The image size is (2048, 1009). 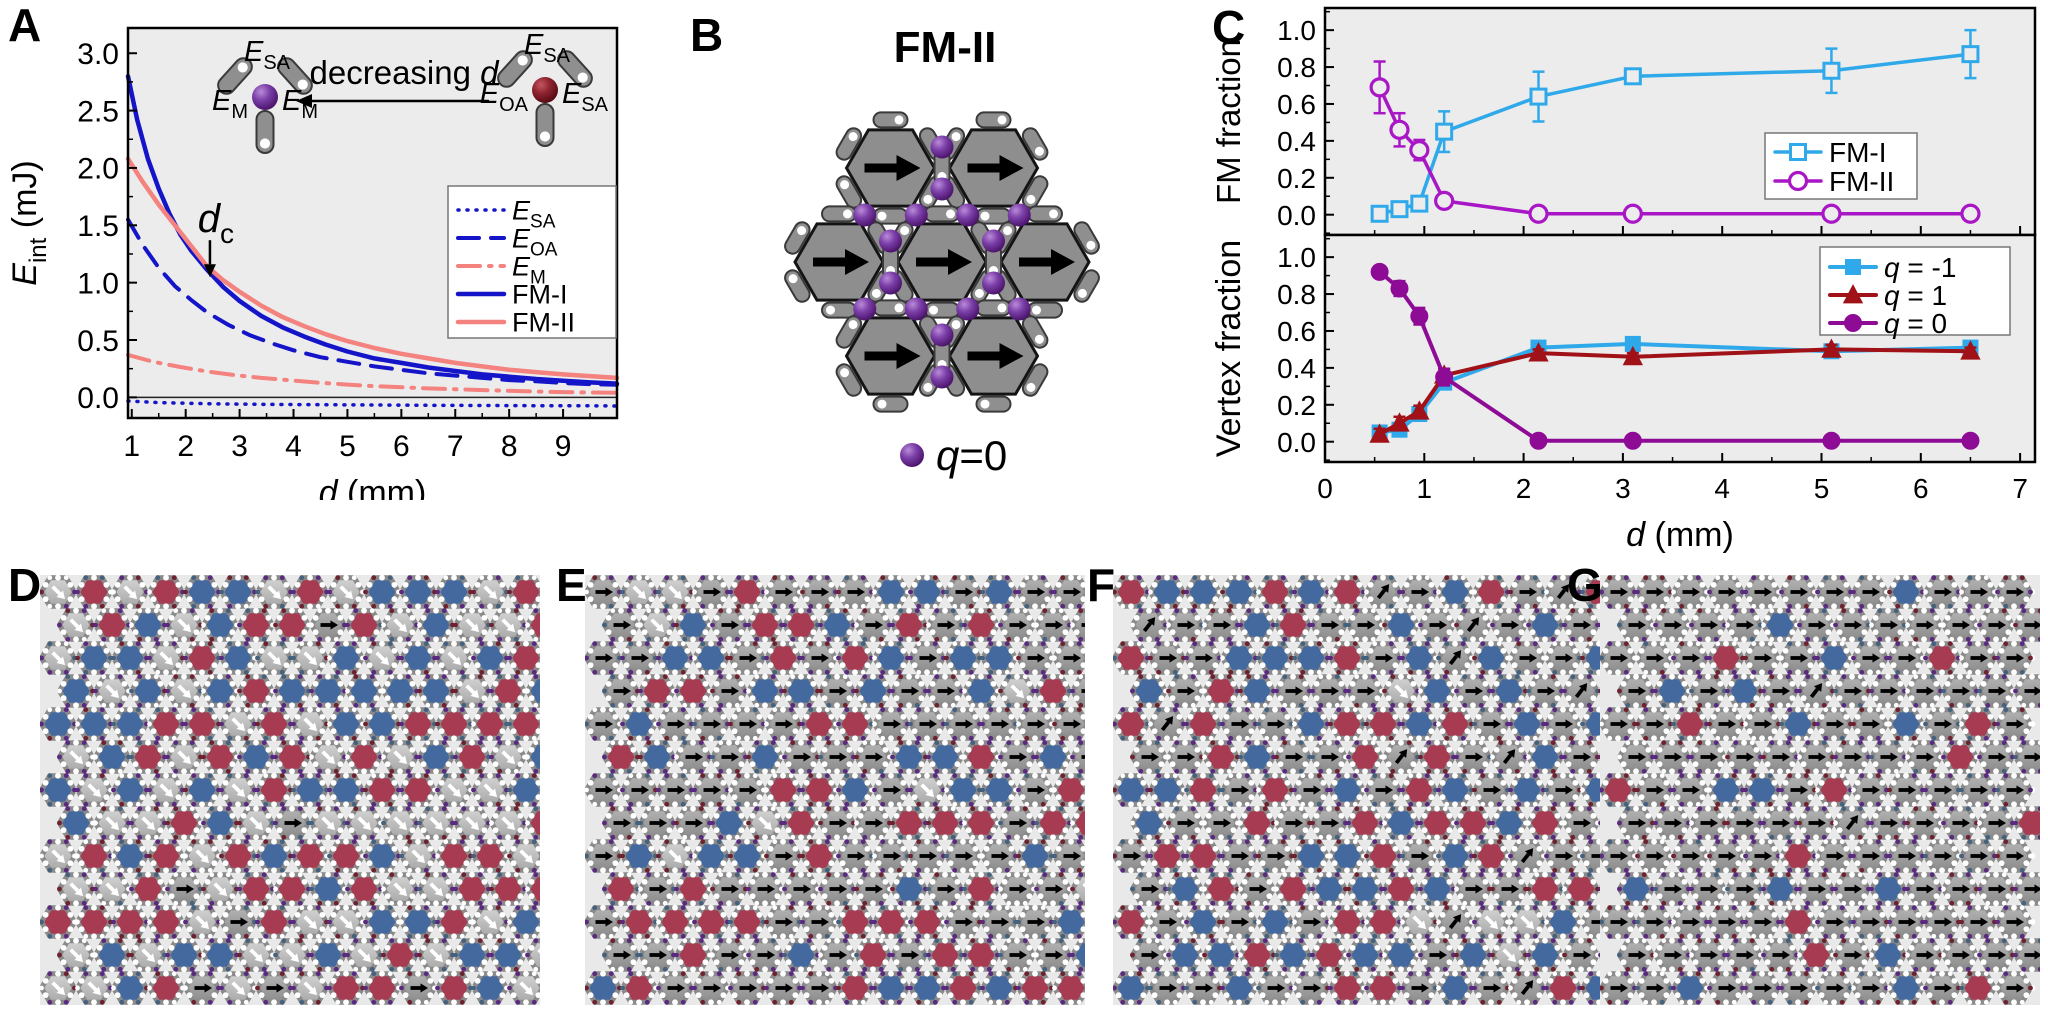 I want to click on decreasing-d-arrowhead, so click(x=304, y=101).